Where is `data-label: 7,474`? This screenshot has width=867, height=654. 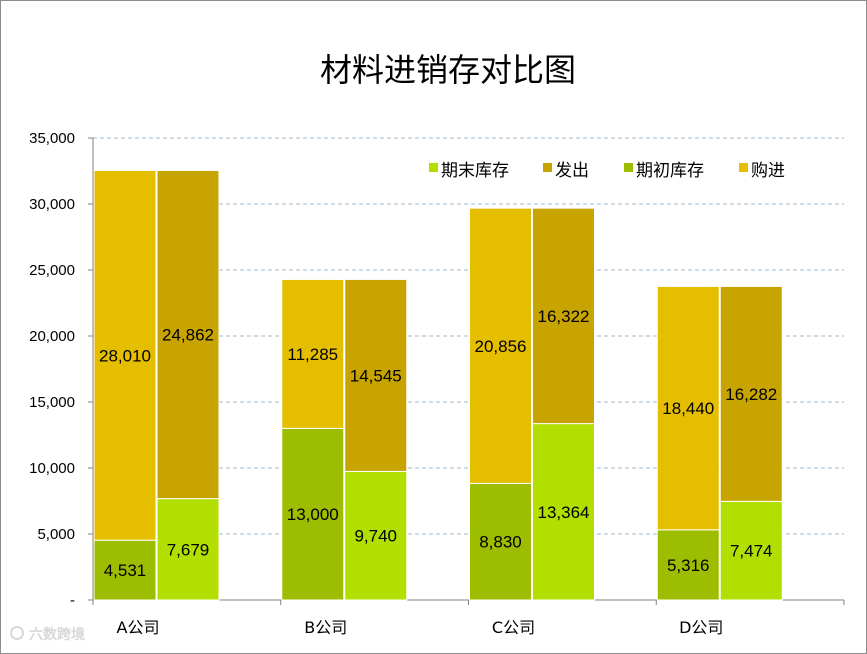 data-label: 7,474 is located at coordinates (751, 551).